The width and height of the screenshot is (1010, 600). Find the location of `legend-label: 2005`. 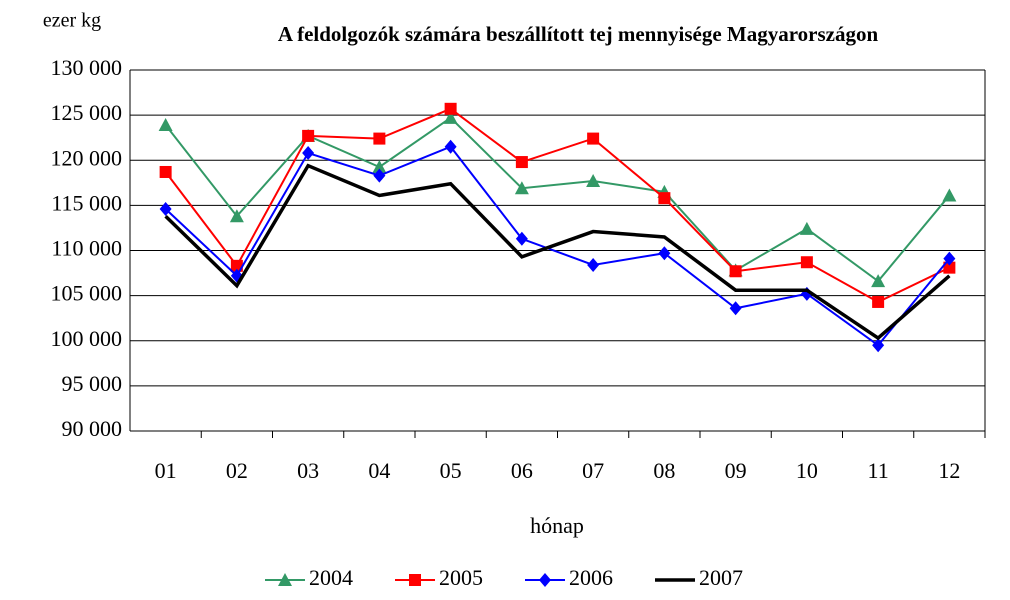

legend-label: 2005 is located at coordinates (461, 577).